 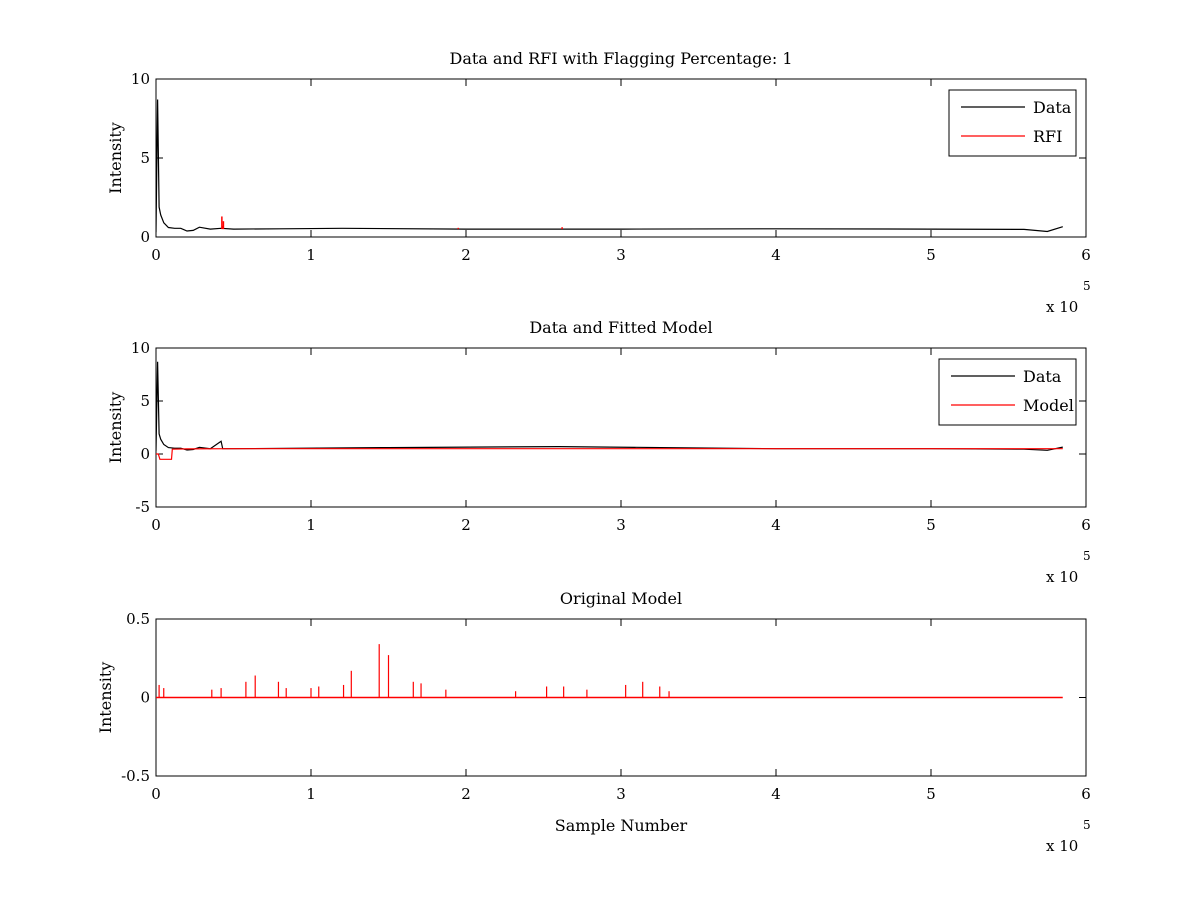 What do you see at coordinates (138, 619) in the screenshot?
I see `y-tick-label: 0.5` at bounding box center [138, 619].